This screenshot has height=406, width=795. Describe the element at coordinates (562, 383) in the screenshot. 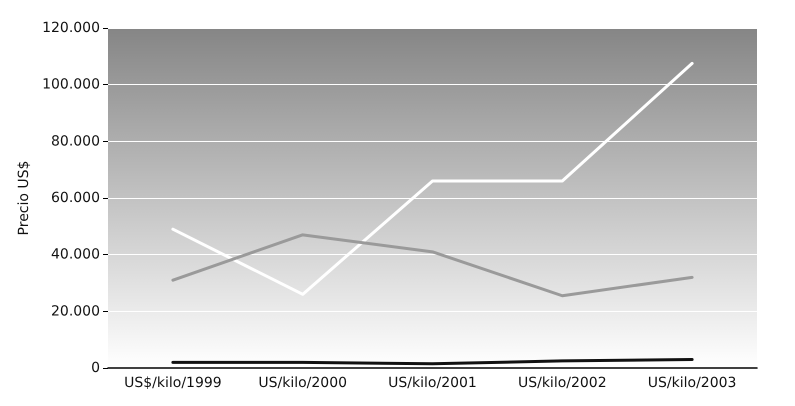

I see `x-tick-label: US/kilo/2002` at that location.